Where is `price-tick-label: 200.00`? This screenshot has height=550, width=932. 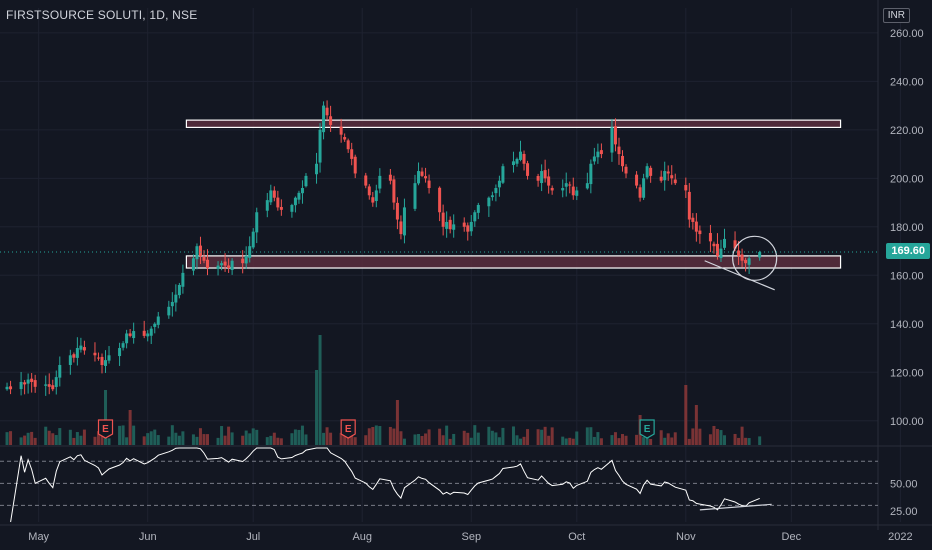
price-tick-label: 200.00 is located at coordinates (907, 179).